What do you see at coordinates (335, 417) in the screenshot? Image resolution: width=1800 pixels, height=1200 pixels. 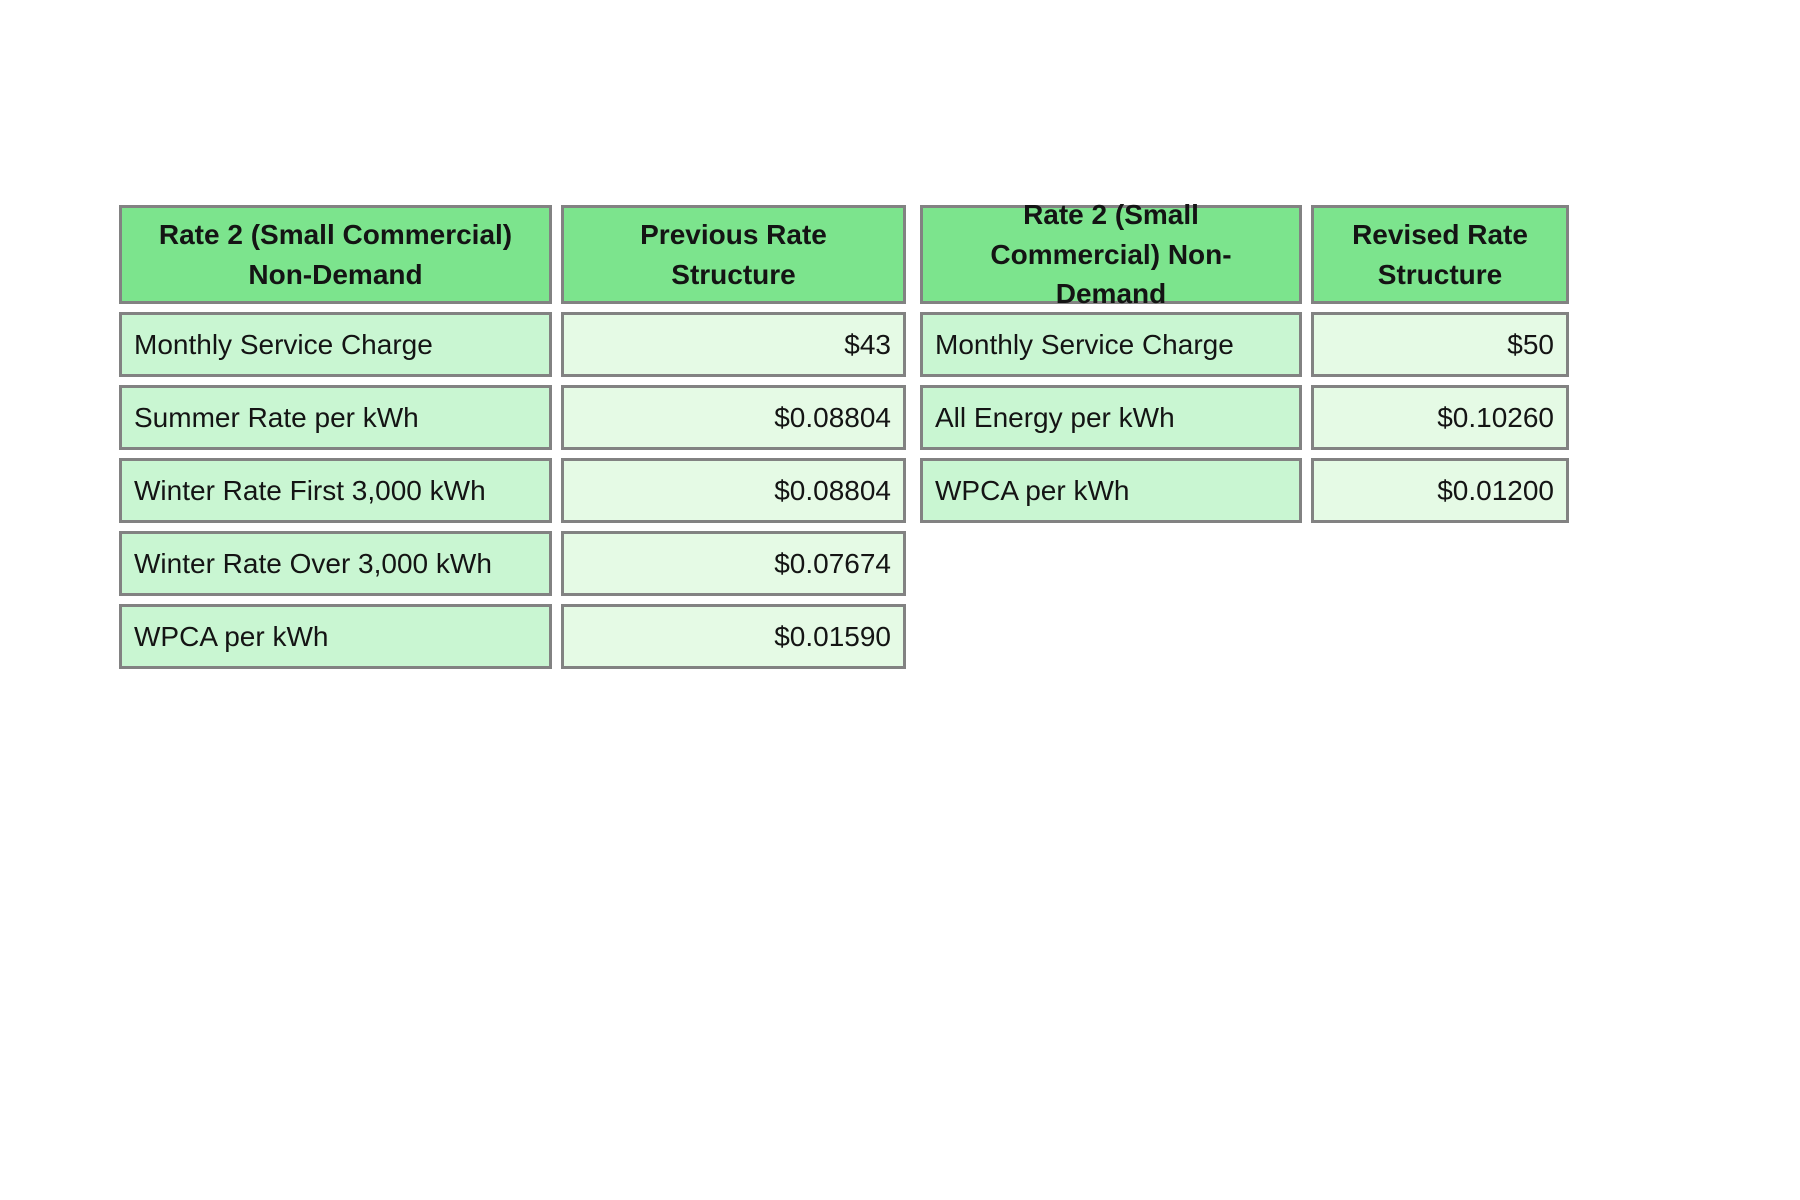 I see `table-row-label: Summer Rate per kWh` at bounding box center [335, 417].